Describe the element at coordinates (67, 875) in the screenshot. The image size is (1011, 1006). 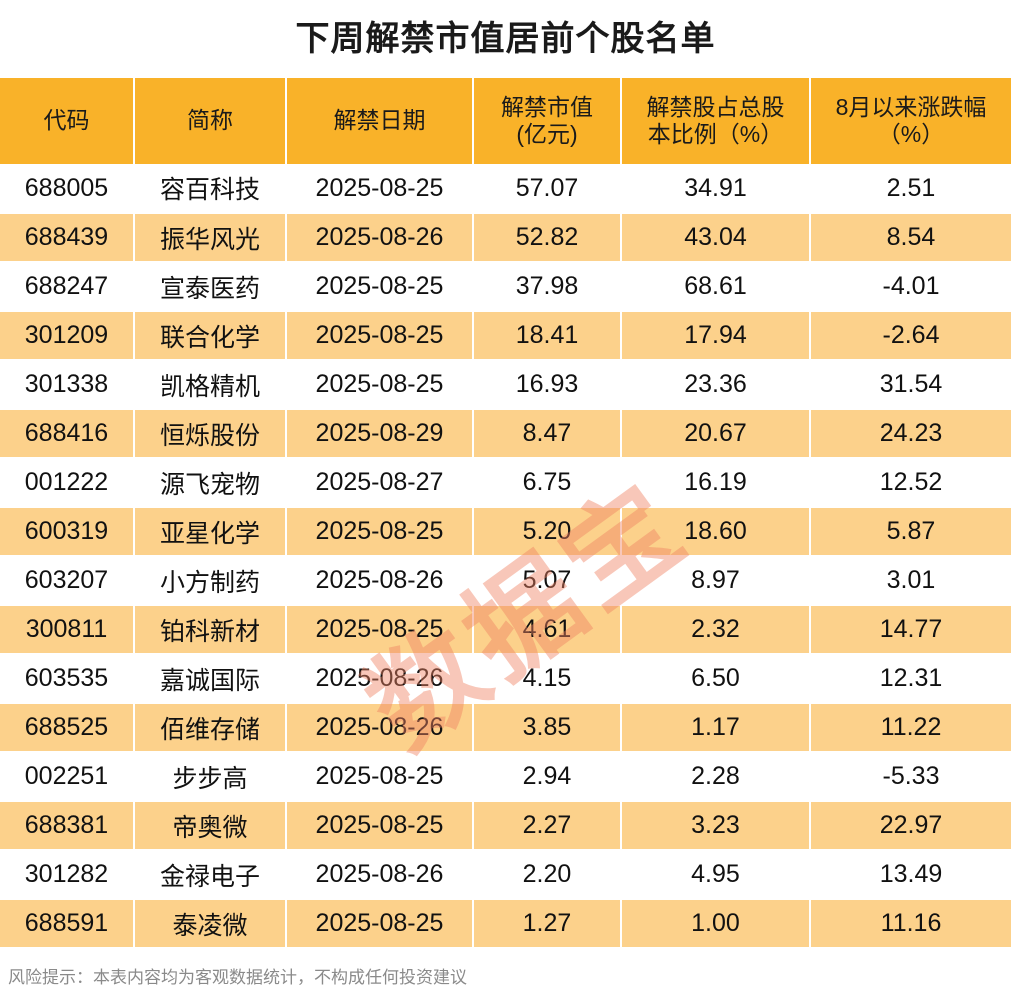
I see `cell-code: 301282` at that location.